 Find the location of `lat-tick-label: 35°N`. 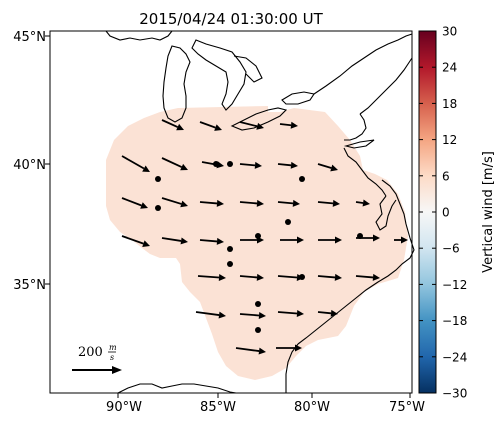

lat-tick-label: 35°N is located at coordinates (29, 285).